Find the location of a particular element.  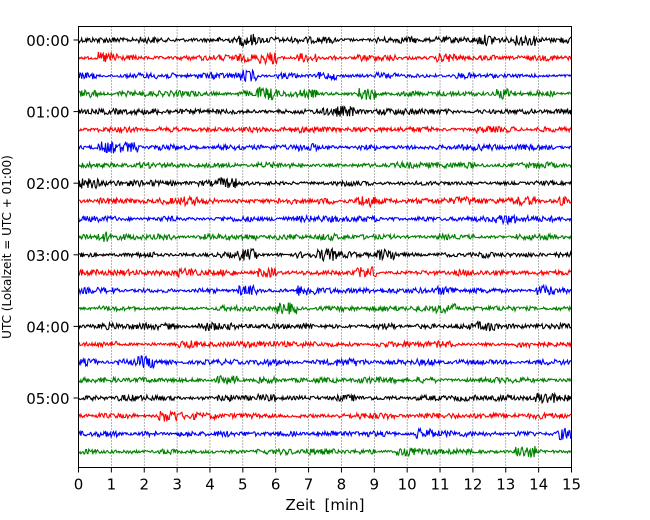

x-tick-label: 15 is located at coordinates (571, 485).